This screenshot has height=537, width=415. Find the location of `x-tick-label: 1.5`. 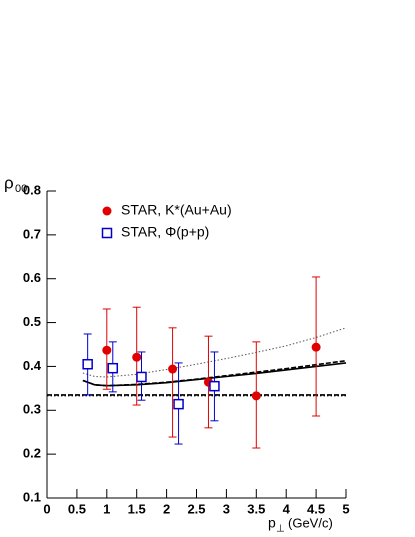

x-tick-label: 1.5 is located at coordinates (137, 508).